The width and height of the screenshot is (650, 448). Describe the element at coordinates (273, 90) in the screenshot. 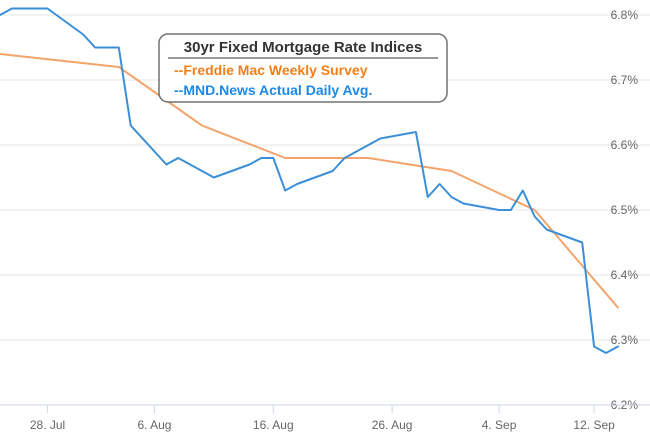

I see `legend-entry-mnd-daily: --MND.News Actual Daily Avg.` at that location.